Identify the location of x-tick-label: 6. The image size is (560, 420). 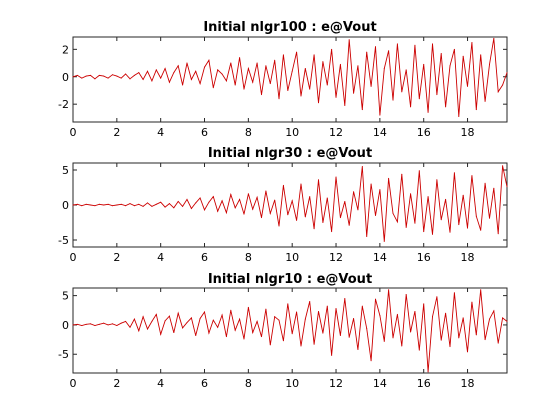
(204, 383).